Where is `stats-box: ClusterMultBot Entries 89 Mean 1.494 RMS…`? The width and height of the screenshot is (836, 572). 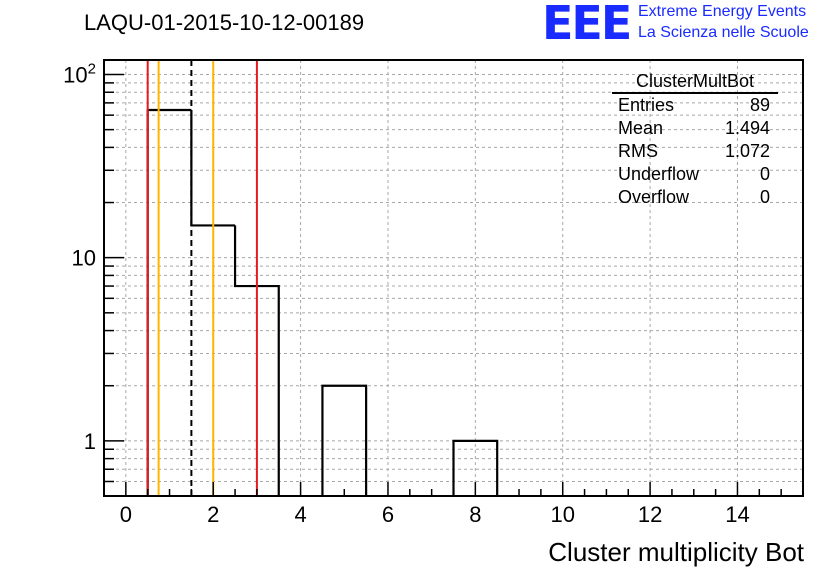
stats-box: ClusterMultBot Entries 89 Mean 1.494 RMS… is located at coordinates (695, 139).